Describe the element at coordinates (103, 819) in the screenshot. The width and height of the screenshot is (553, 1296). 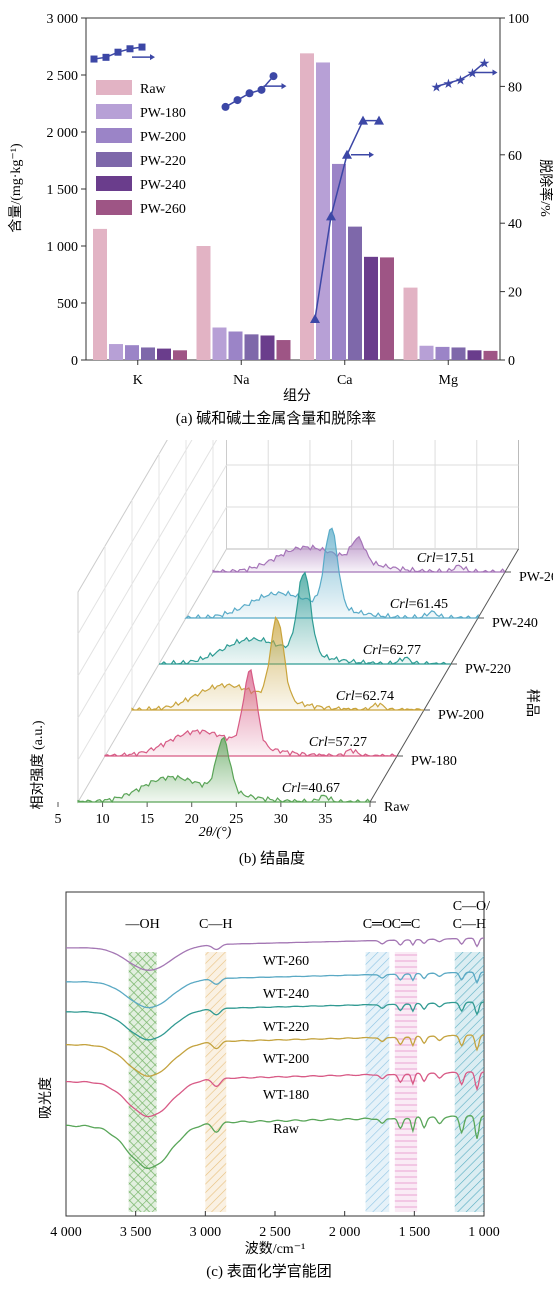
I see `chart-b-x-tick-label: 10` at that location.